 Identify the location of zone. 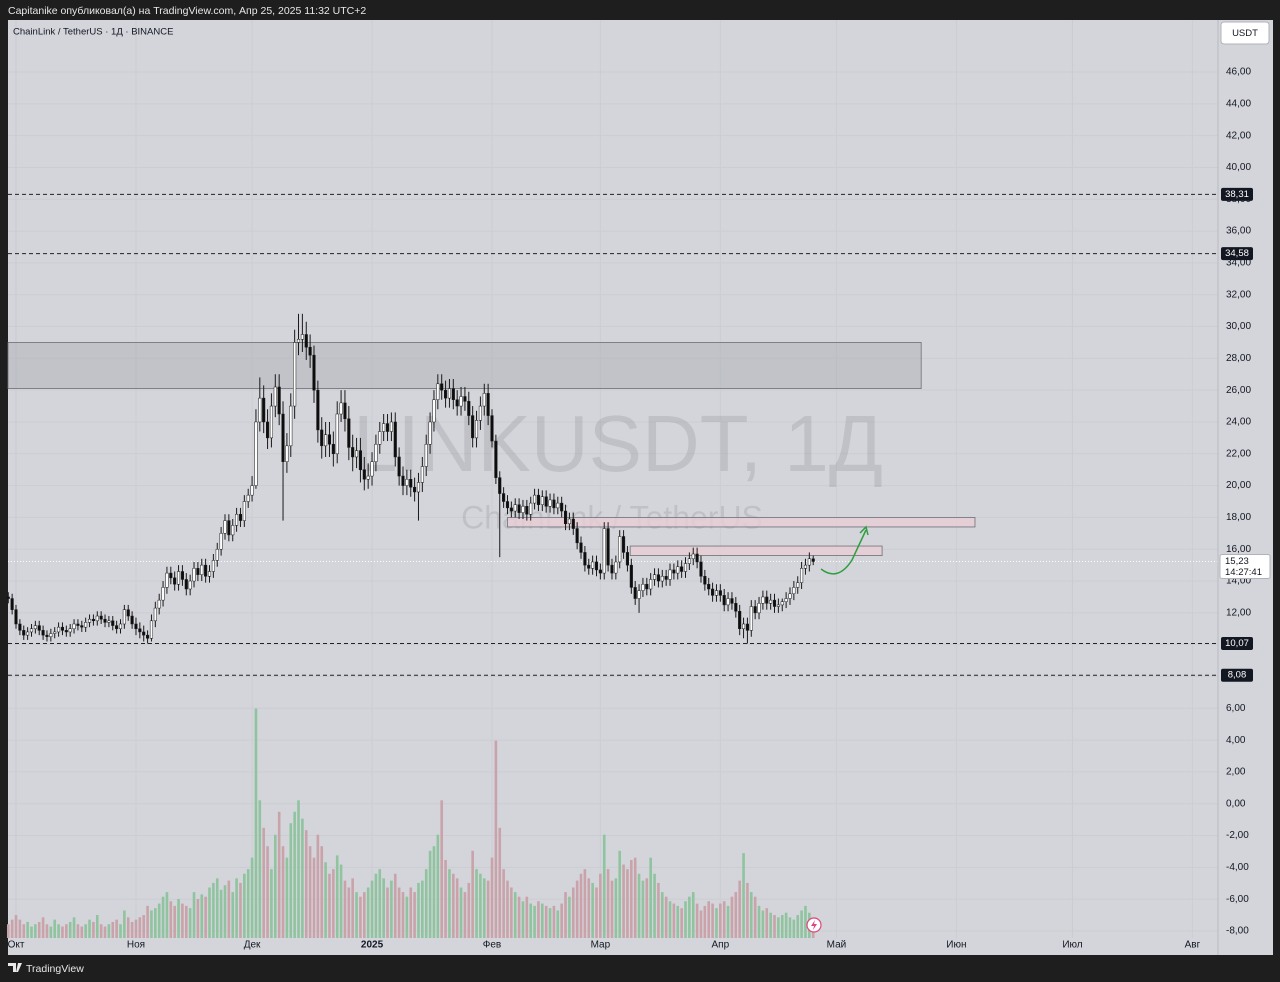
(464, 365).